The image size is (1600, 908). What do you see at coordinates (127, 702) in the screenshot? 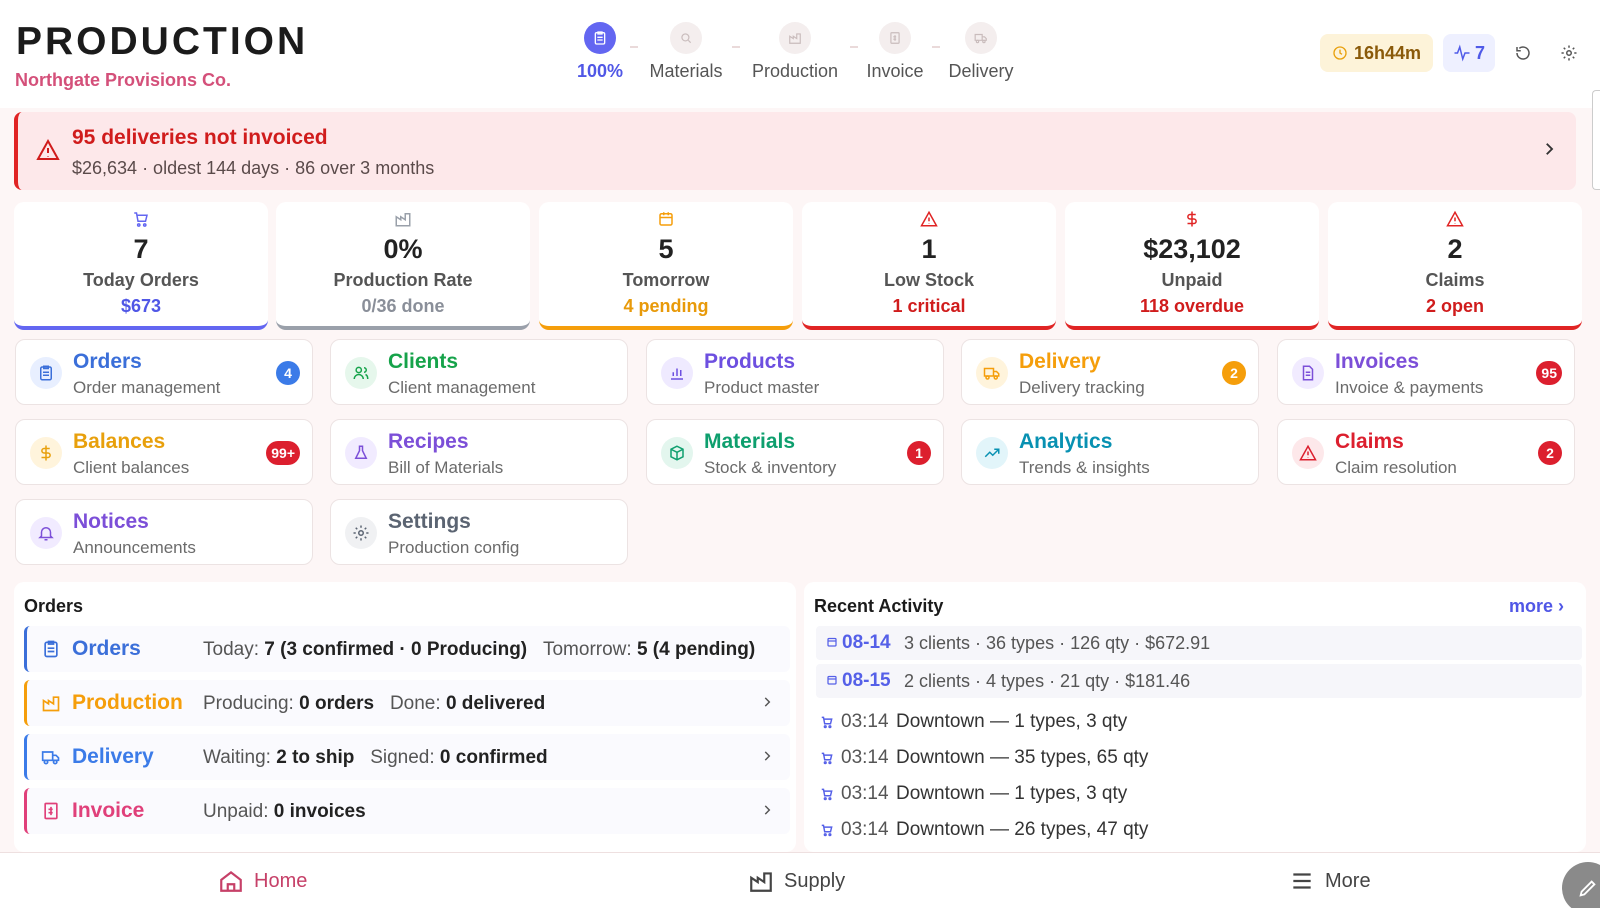
I see `pipeline-name: Production` at bounding box center [127, 702].